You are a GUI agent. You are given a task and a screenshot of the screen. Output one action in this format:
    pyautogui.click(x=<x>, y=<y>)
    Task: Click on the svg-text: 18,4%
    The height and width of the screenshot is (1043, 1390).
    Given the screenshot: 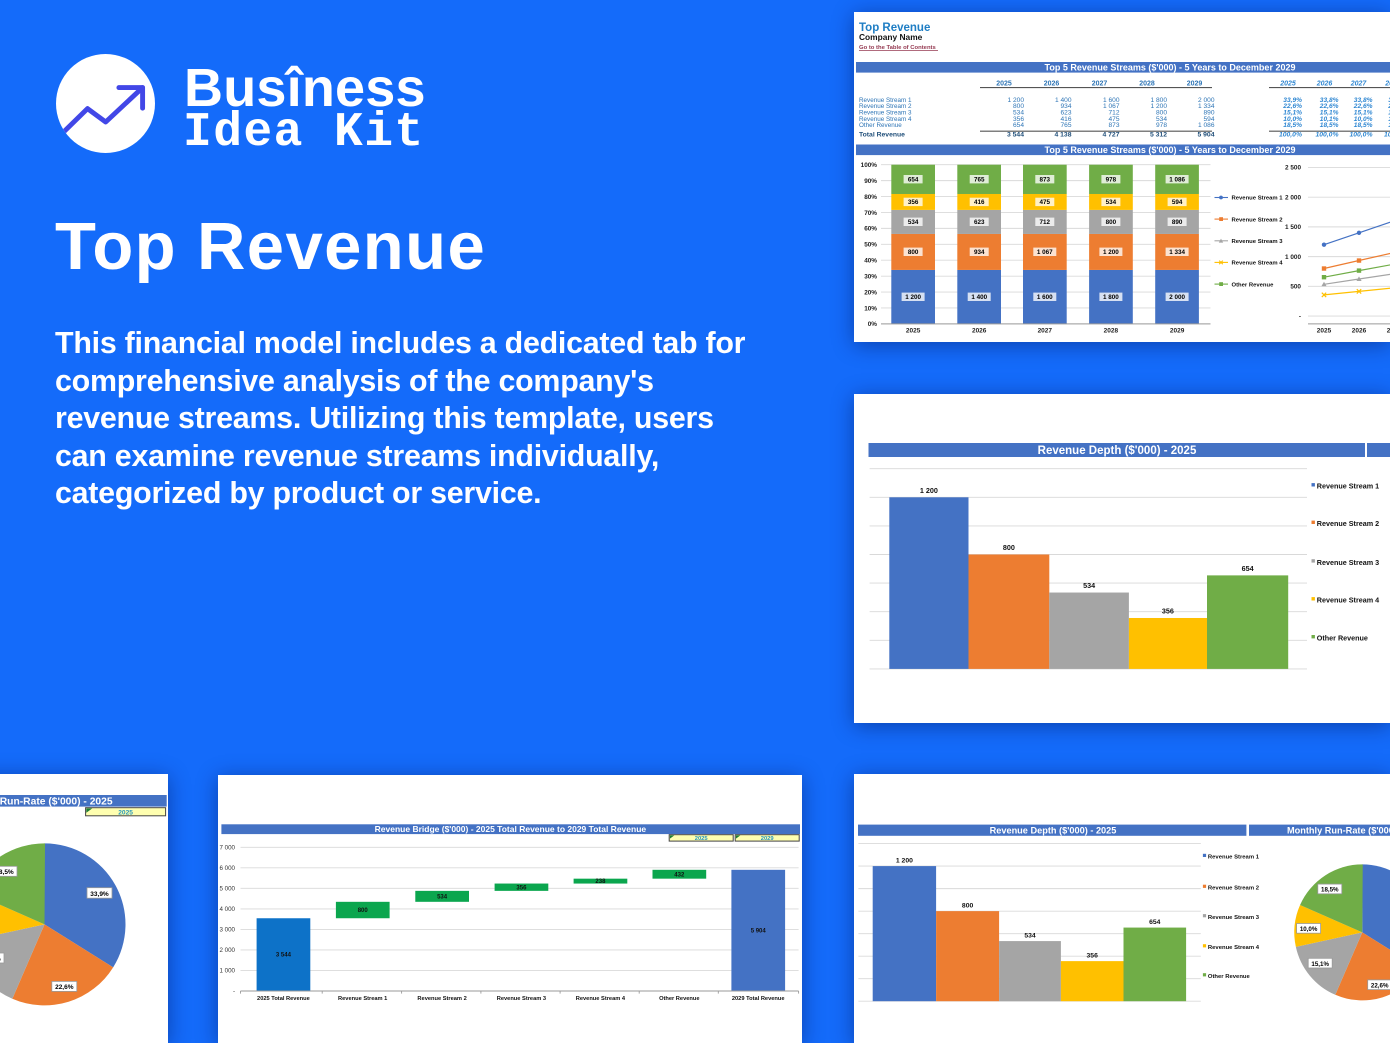 What is the action you would take?
    pyautogui.click(x=1389, y=125)
    